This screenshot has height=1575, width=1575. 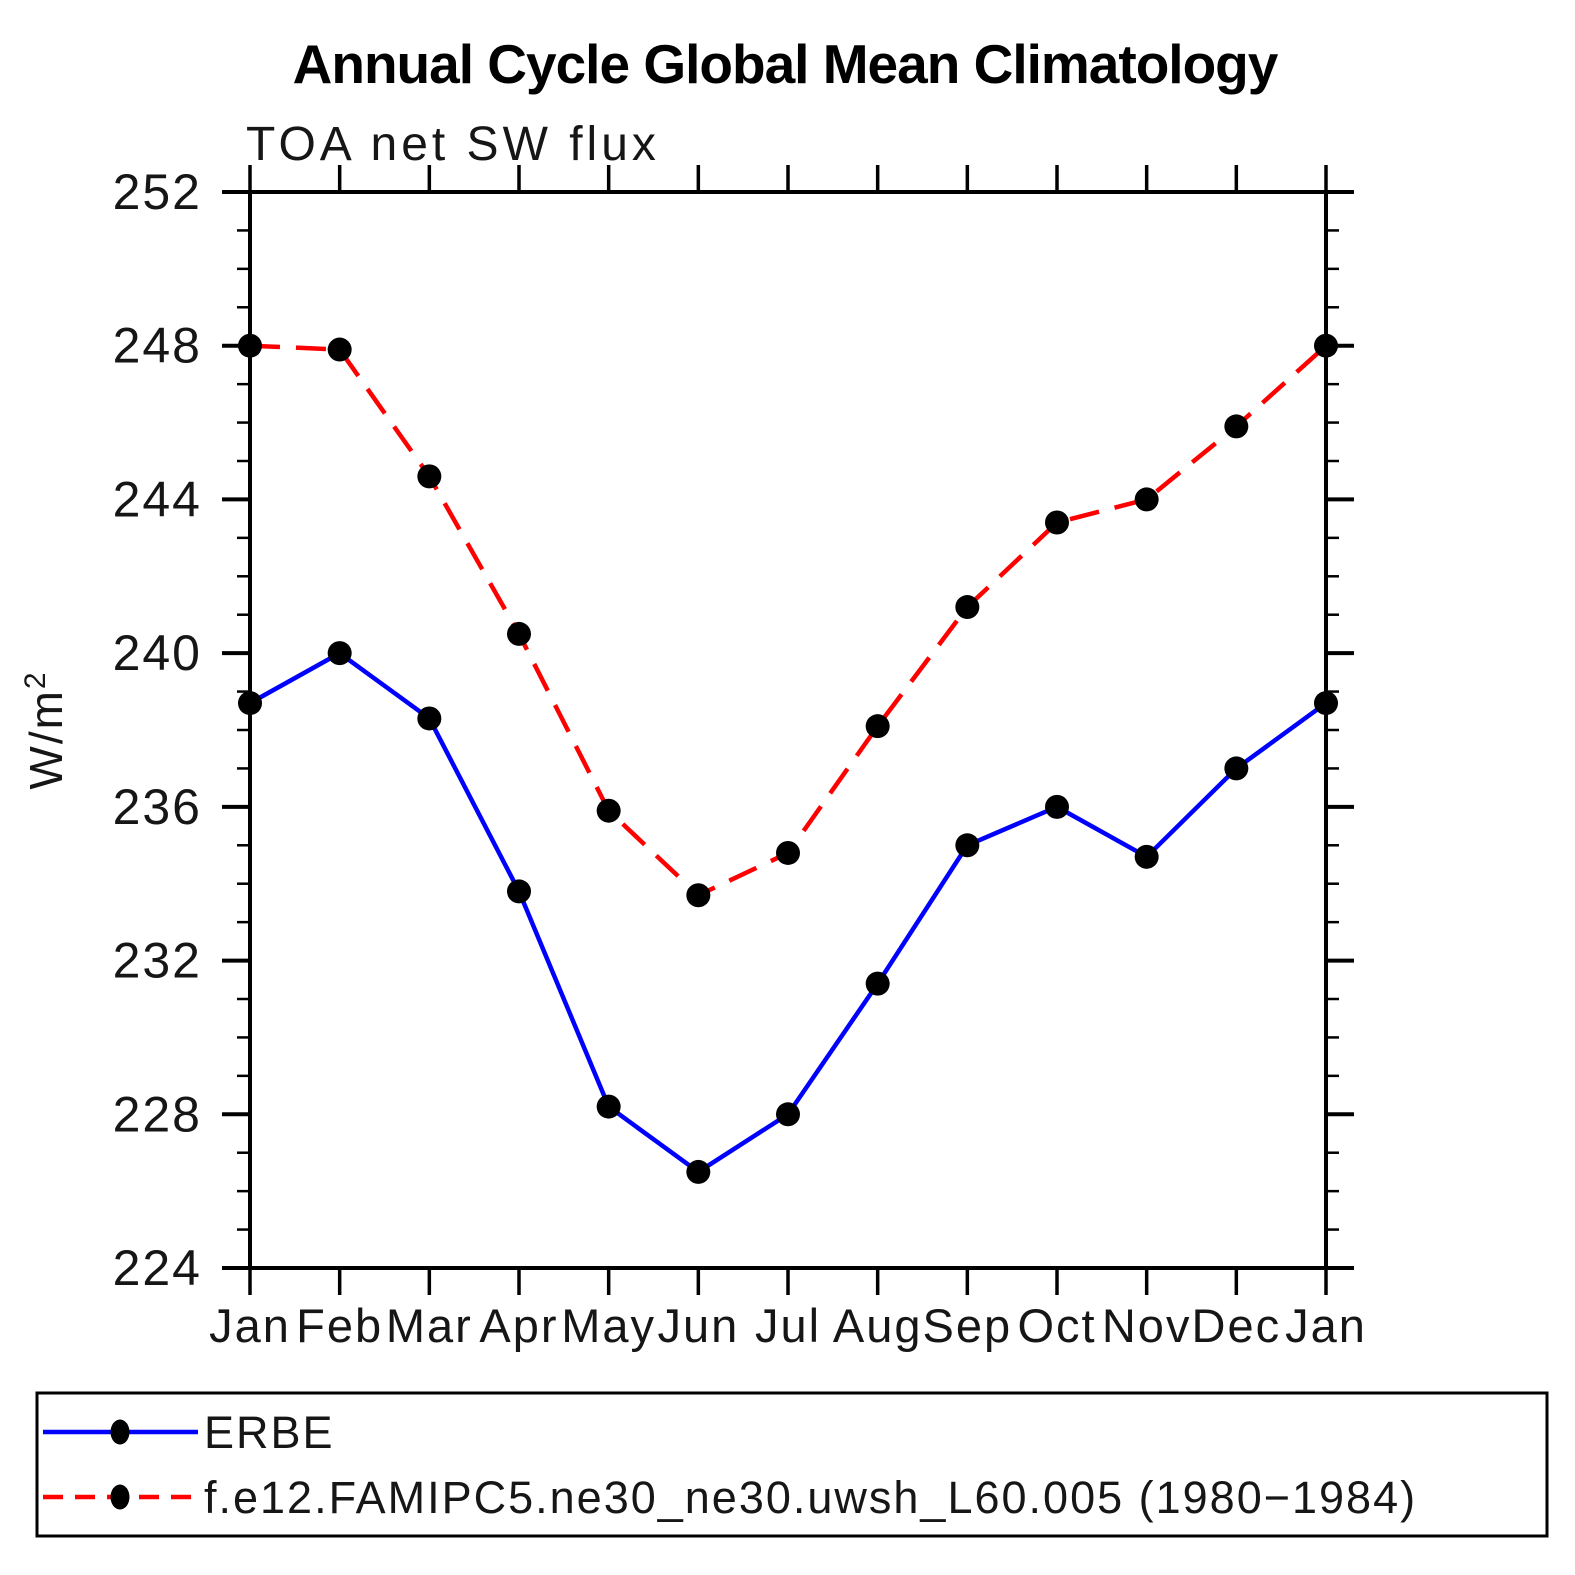 I want to click on y-axis-label-base: W/m, so click(x=46, y=739).